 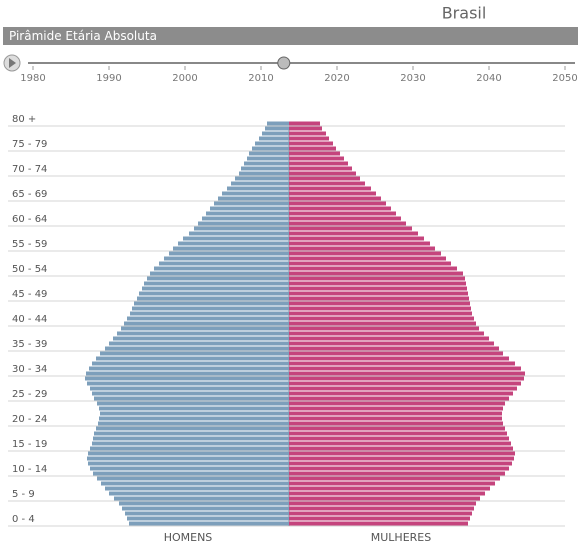 I want to click on subtitle: Pirâmide Etária Absoluta, so click(x=83, y=36).